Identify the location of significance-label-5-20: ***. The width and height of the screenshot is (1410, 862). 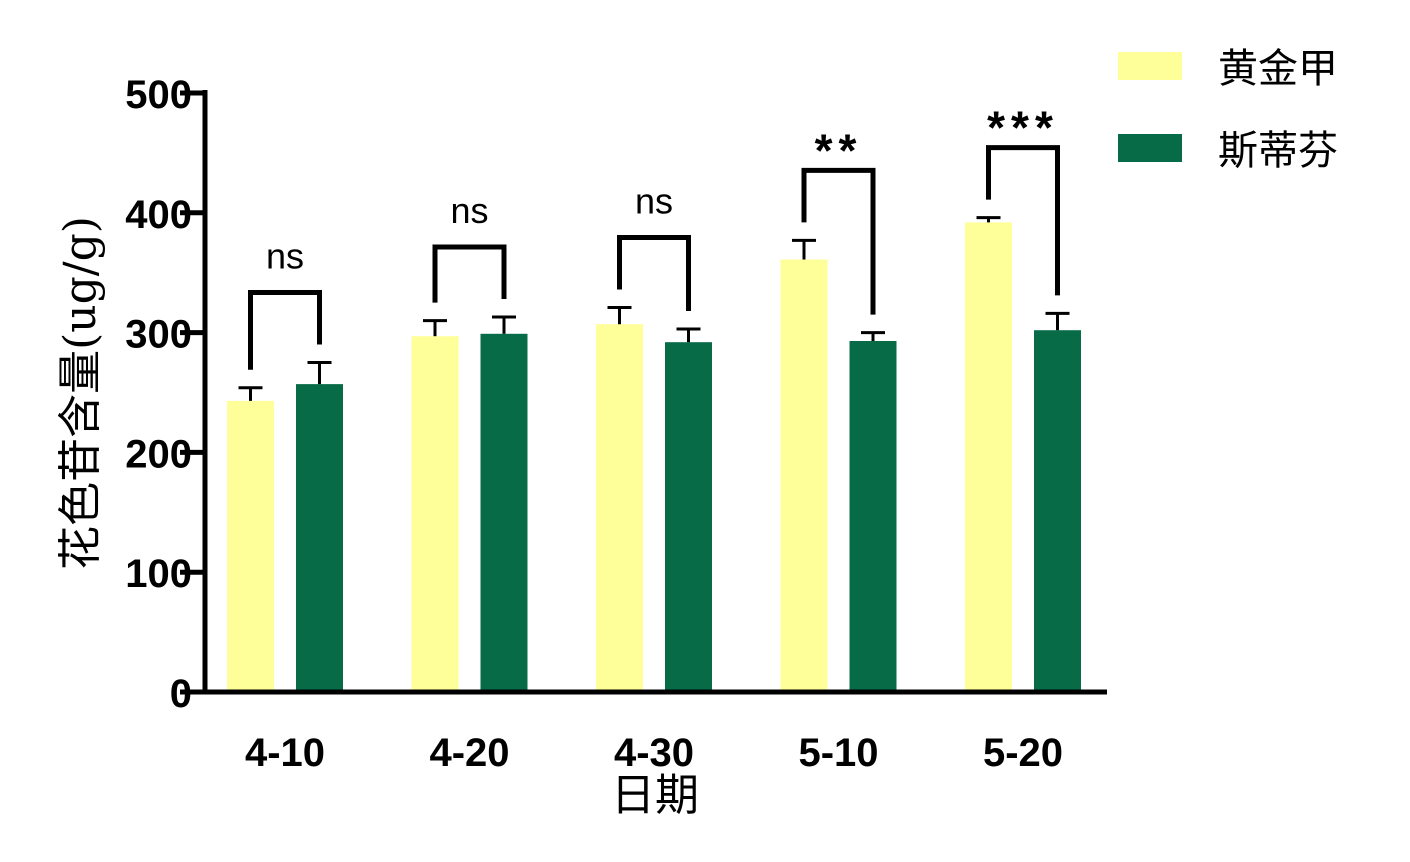
(1023, 128).